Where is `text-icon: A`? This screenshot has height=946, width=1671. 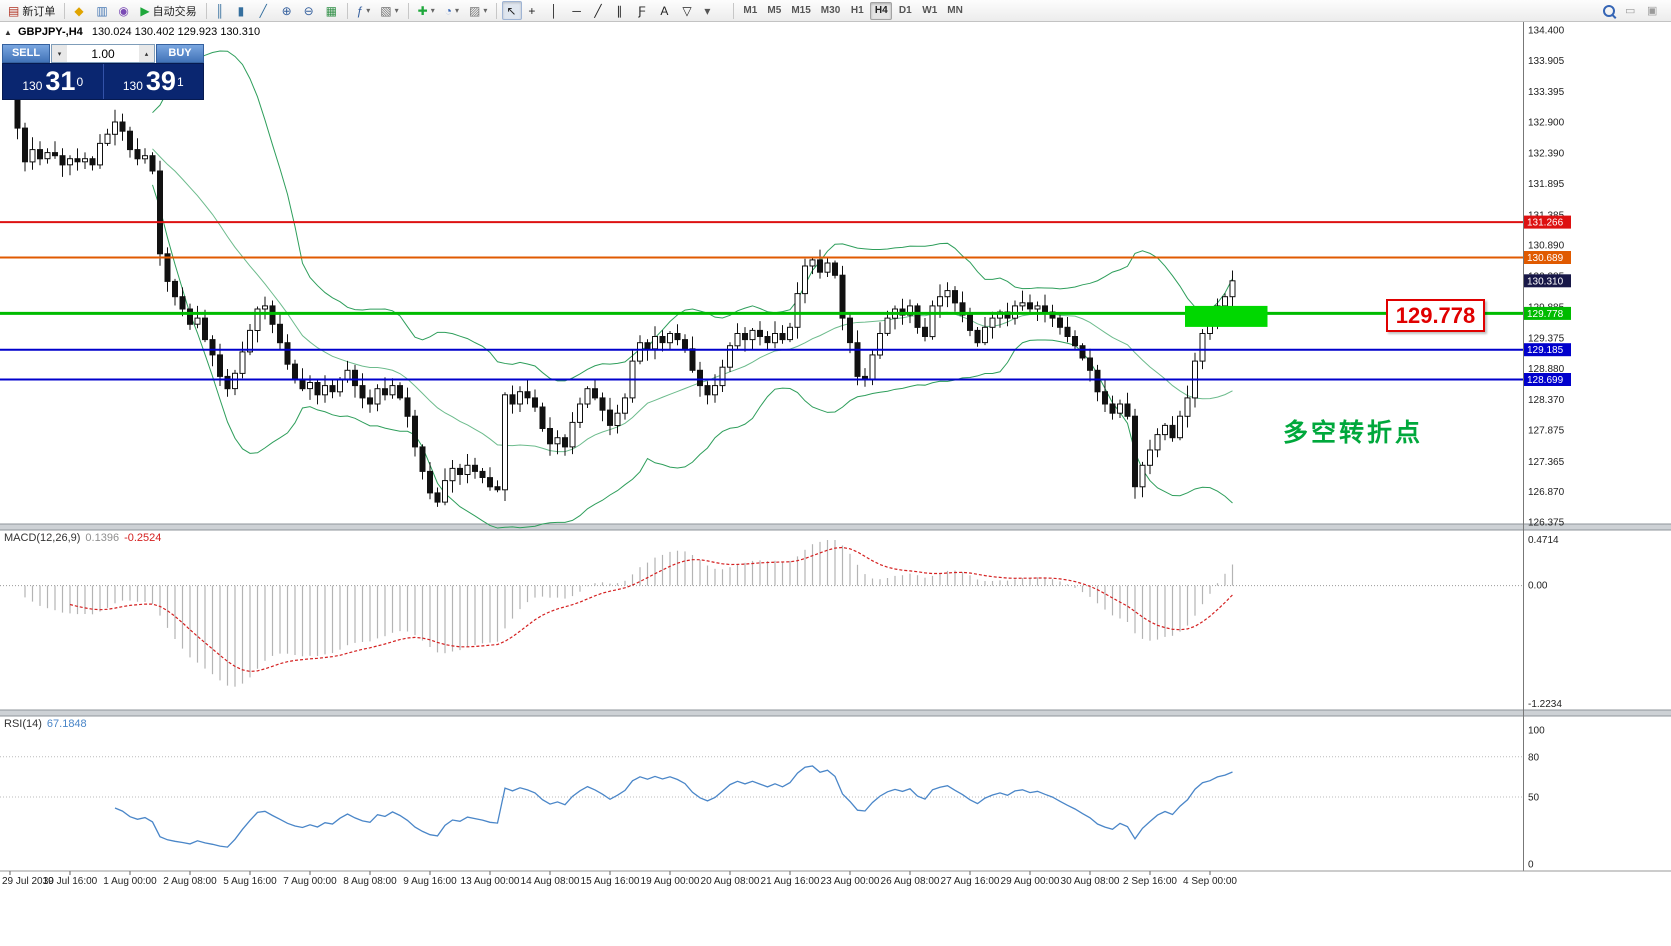
text-icon: A is located at coordinates (664, 10).